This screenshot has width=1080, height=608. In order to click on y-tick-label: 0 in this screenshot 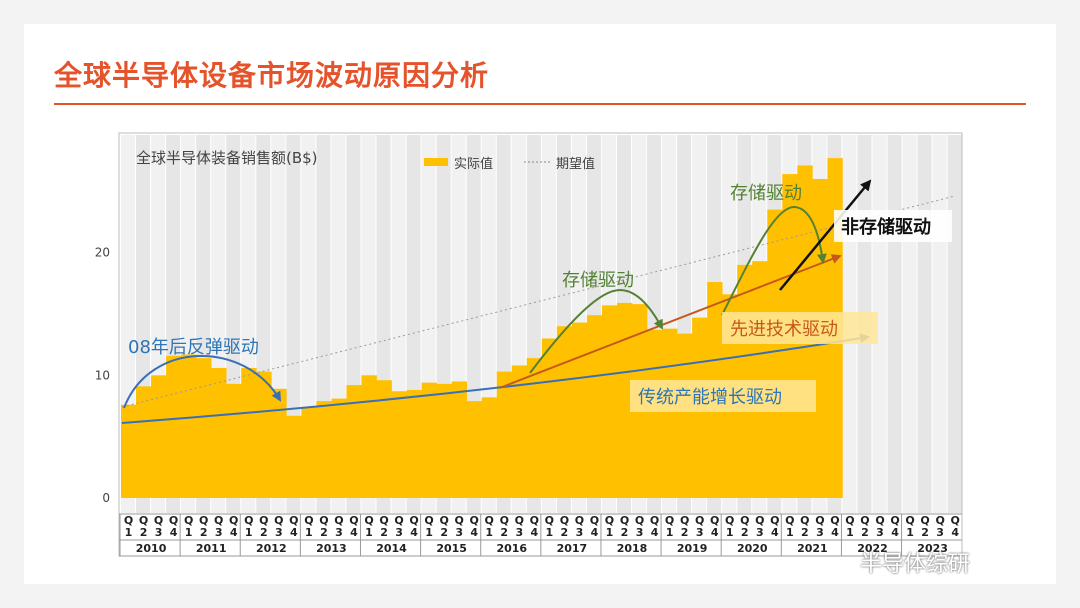, I will do `click(106, 498)`.